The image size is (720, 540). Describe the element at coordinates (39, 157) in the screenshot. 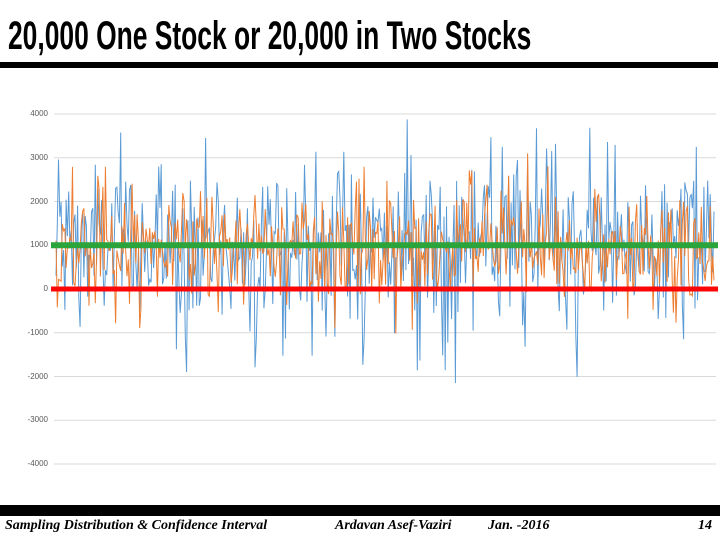

I see `y-axis-tick-label: 3000` at that location.